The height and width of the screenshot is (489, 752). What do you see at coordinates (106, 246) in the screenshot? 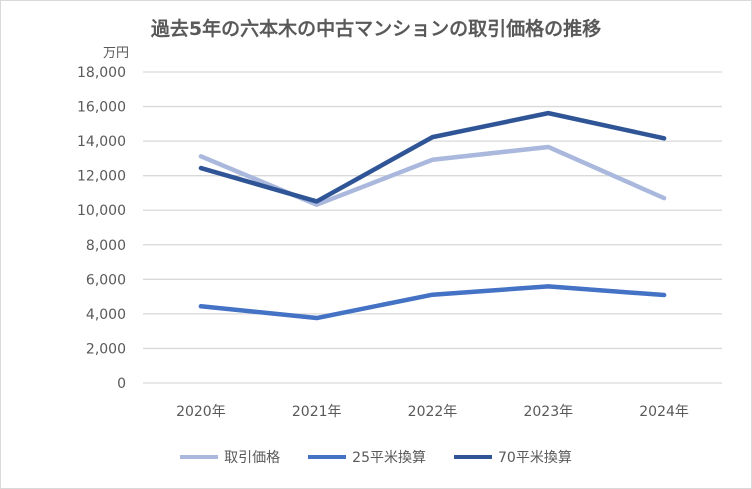
I see `y-tick-label: 8,000` at bounding box center [106, 246].